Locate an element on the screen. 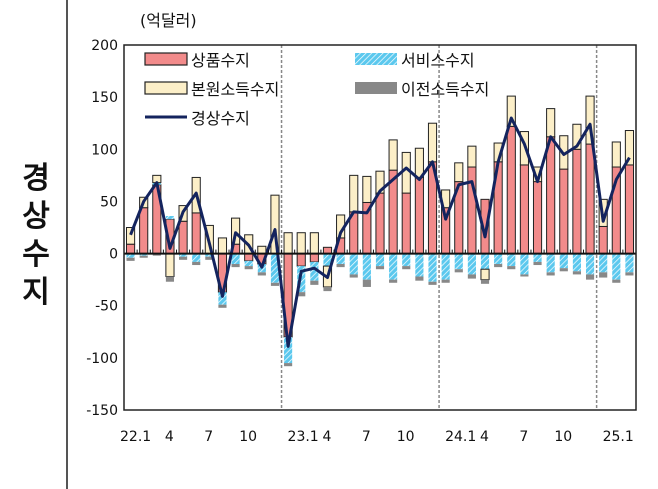  divider-line is located at coordinates (67, 244).